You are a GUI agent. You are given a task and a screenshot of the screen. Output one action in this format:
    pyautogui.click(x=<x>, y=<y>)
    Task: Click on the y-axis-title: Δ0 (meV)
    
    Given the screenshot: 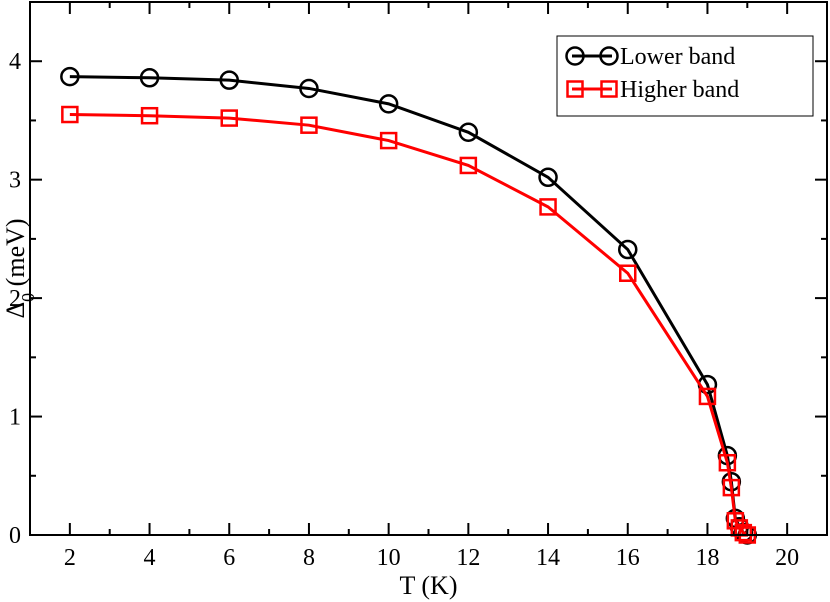 What is the action you would take?
    pyautogui.click(x=19, y=268)
    